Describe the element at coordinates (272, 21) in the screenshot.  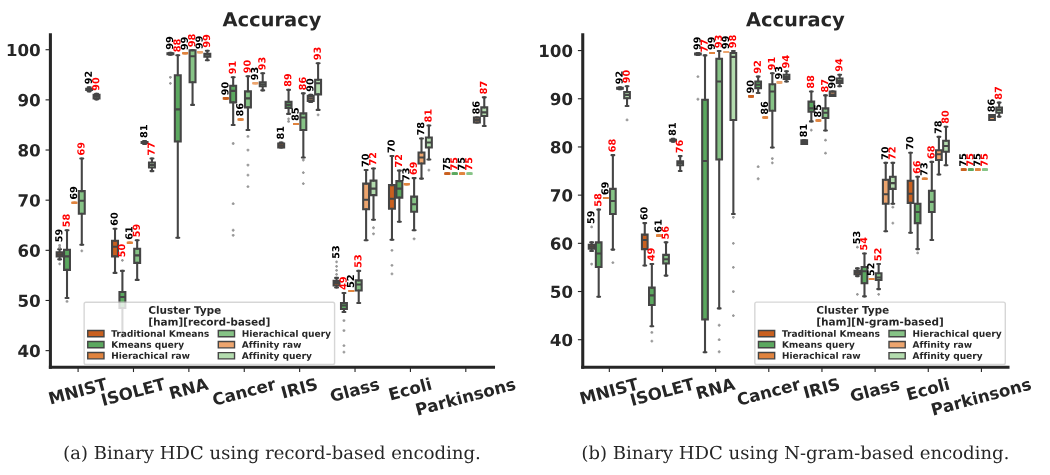
I see `chart-title: Accuracy` at that location.